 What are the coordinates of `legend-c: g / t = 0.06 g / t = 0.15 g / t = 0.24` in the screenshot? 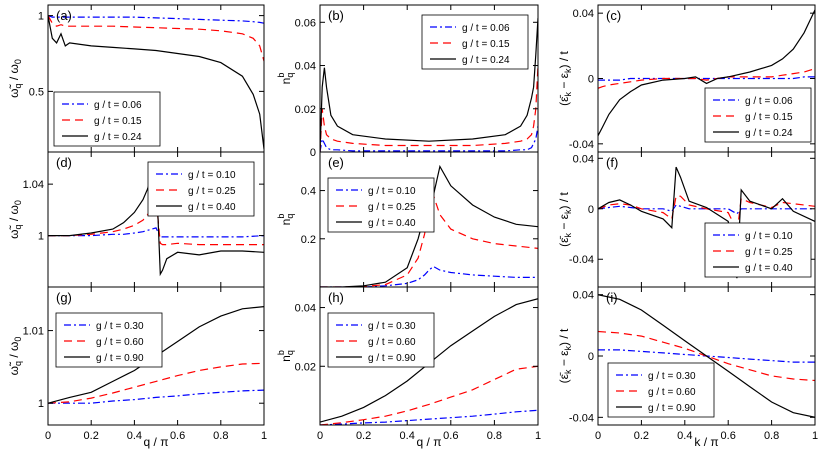 It's located at (758, 115).